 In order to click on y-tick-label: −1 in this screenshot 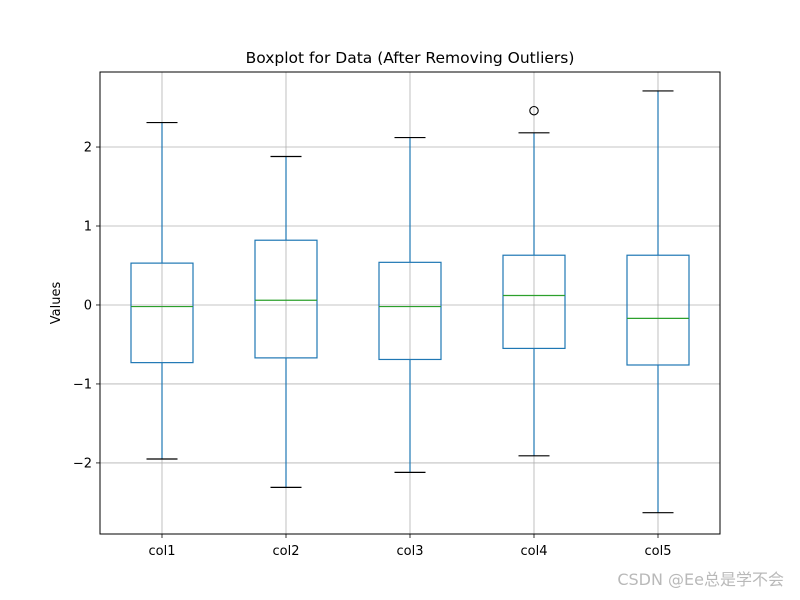, I will do `click(82, 384)`.